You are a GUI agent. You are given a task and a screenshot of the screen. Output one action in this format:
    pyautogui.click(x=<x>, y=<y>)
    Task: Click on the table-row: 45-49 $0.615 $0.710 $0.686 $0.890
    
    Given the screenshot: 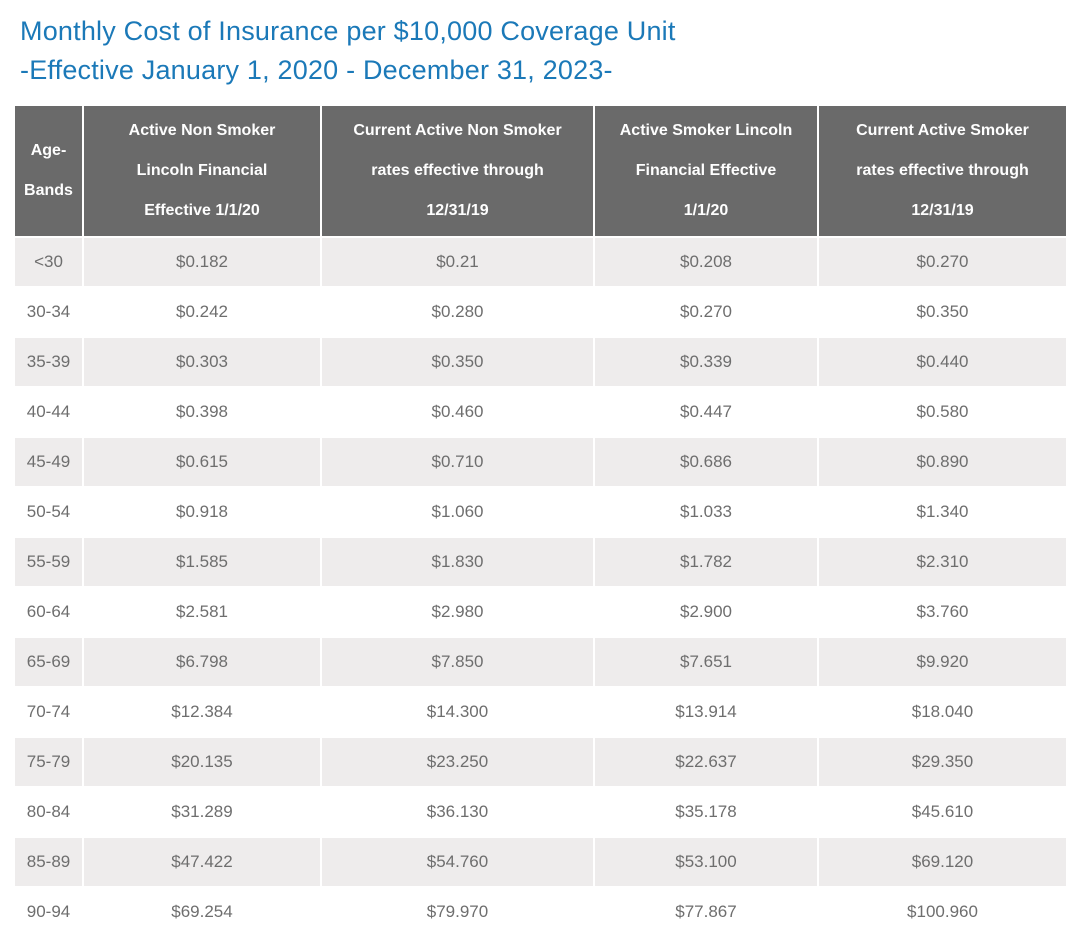 What is the action you would take?
    pyautogui.click(x=540, y=462)
    